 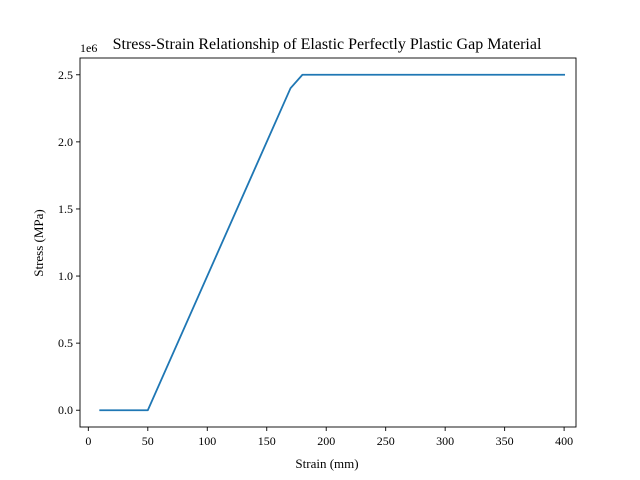 I want to click on x-tick-label: 200, so click(x=326, y=441).